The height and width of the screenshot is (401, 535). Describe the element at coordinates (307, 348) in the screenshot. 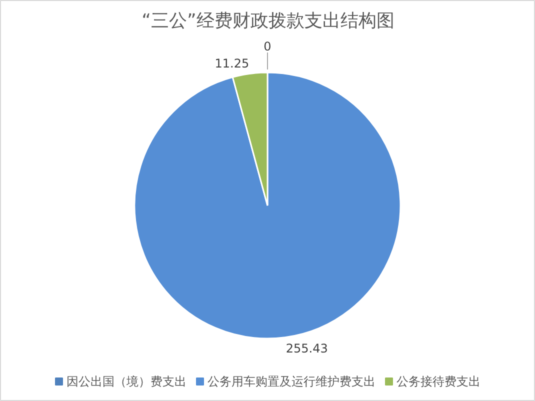

I see `data-label: 255.43` at that location.